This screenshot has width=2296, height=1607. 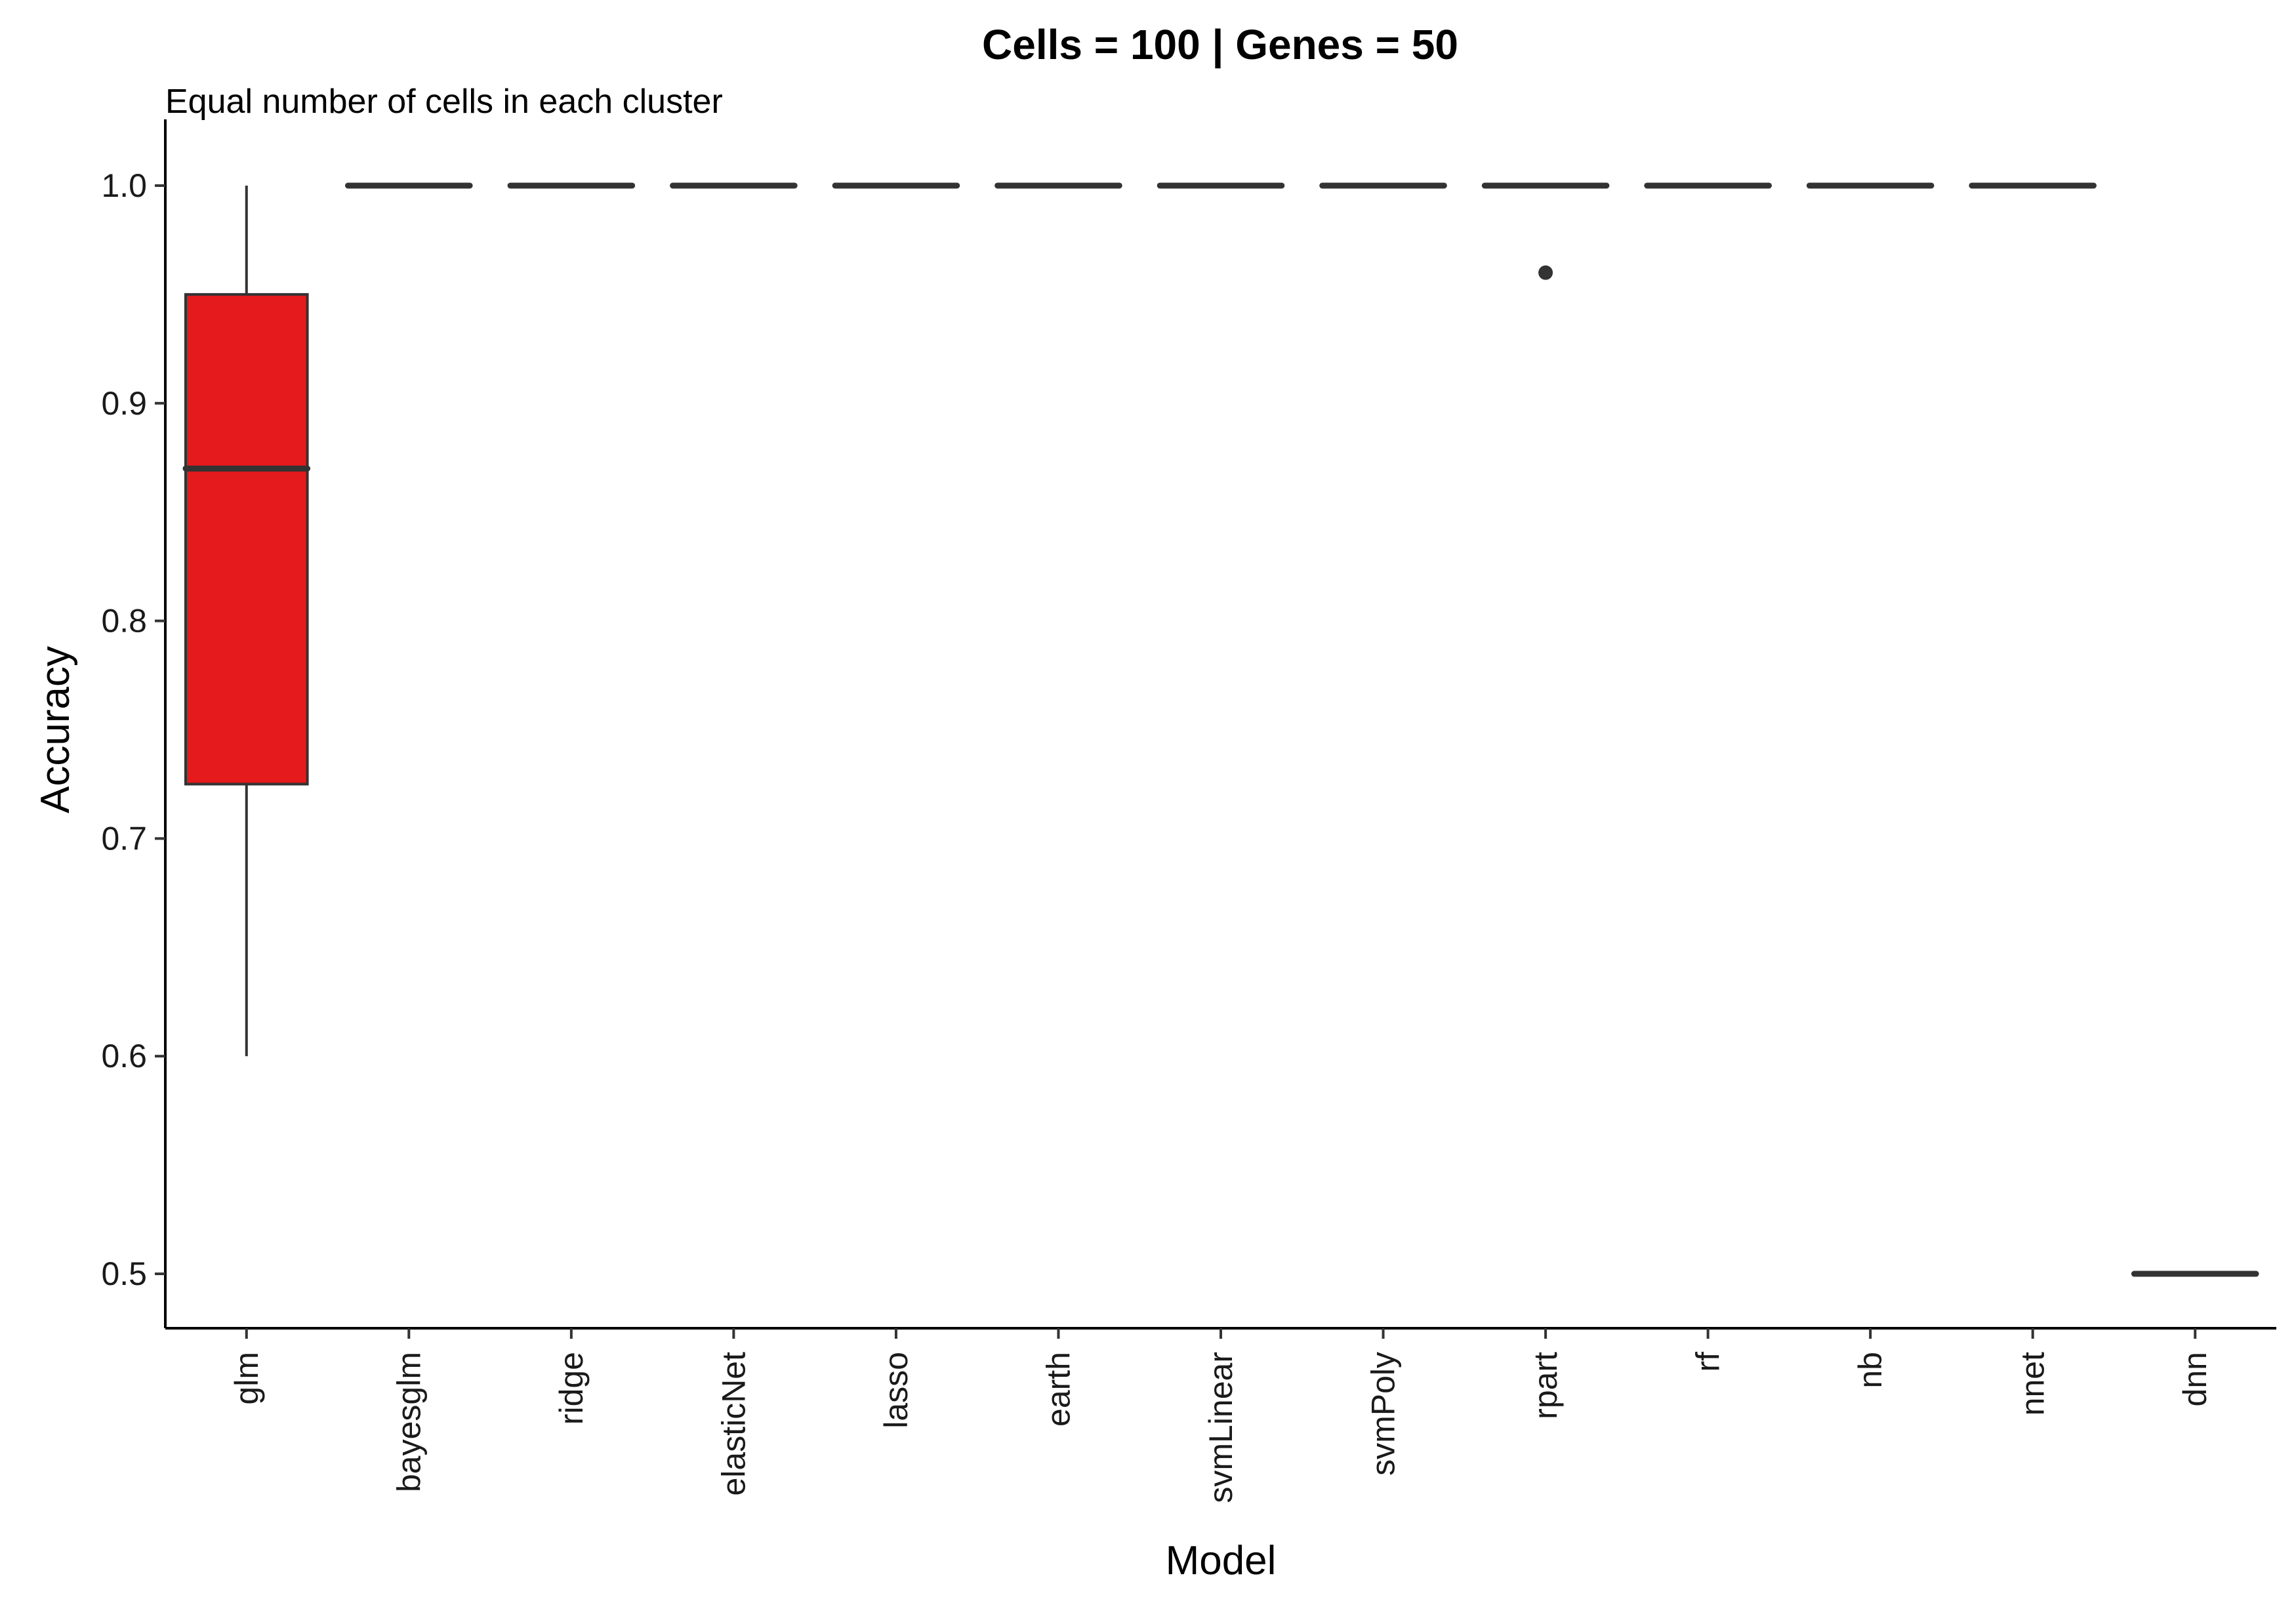 I want to click on x-tick-label: svmPoly, so click(x=1384, y=1414).